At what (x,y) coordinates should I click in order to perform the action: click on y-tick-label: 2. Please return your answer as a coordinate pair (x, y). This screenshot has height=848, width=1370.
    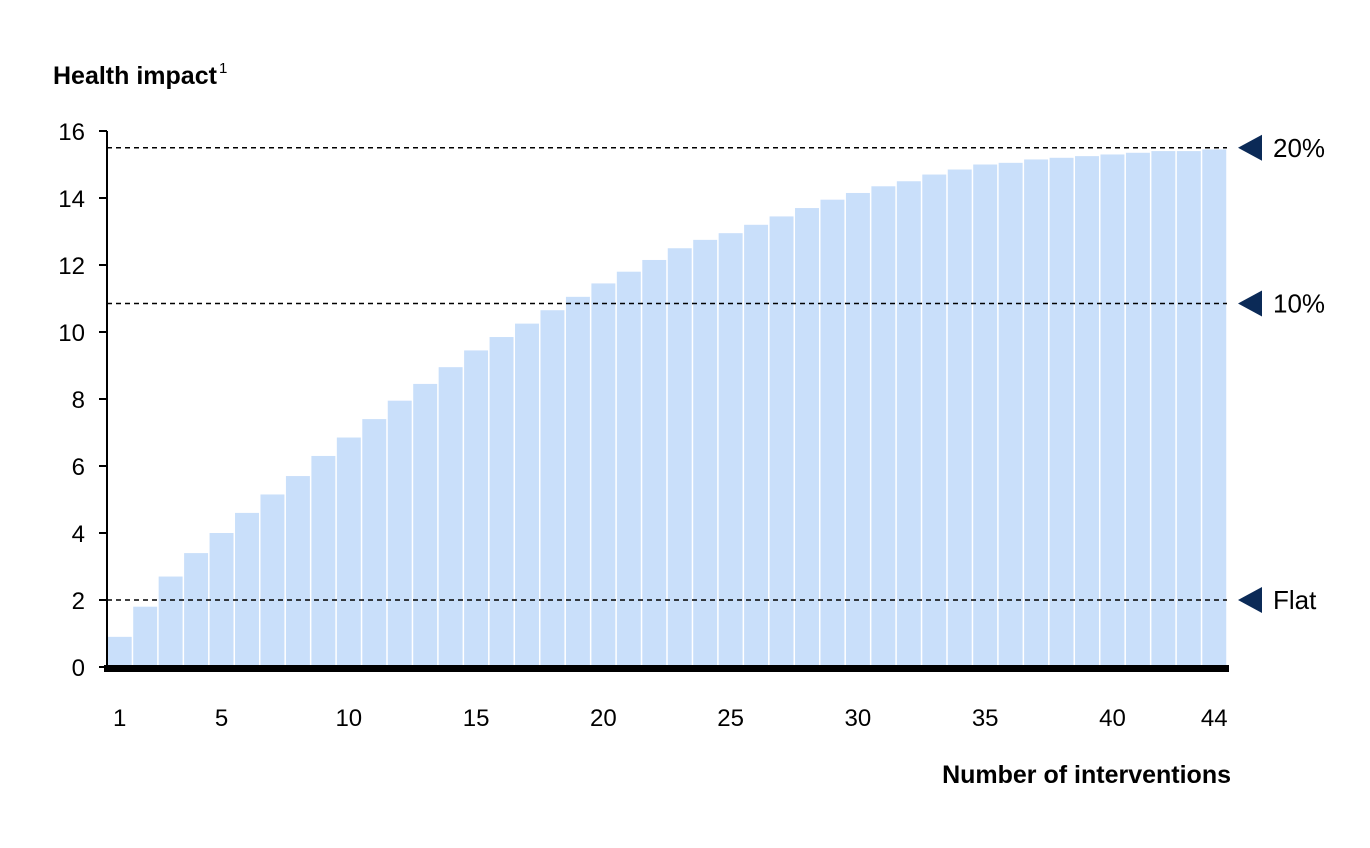
    Looking at the image, I should click on (78, 601).